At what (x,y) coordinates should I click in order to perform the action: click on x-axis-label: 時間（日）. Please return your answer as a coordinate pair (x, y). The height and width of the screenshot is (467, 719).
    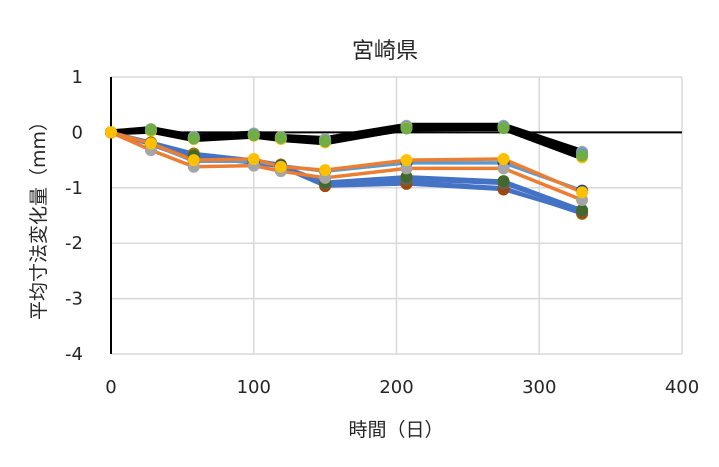
    Looking at the image, I should click on (395, 430).